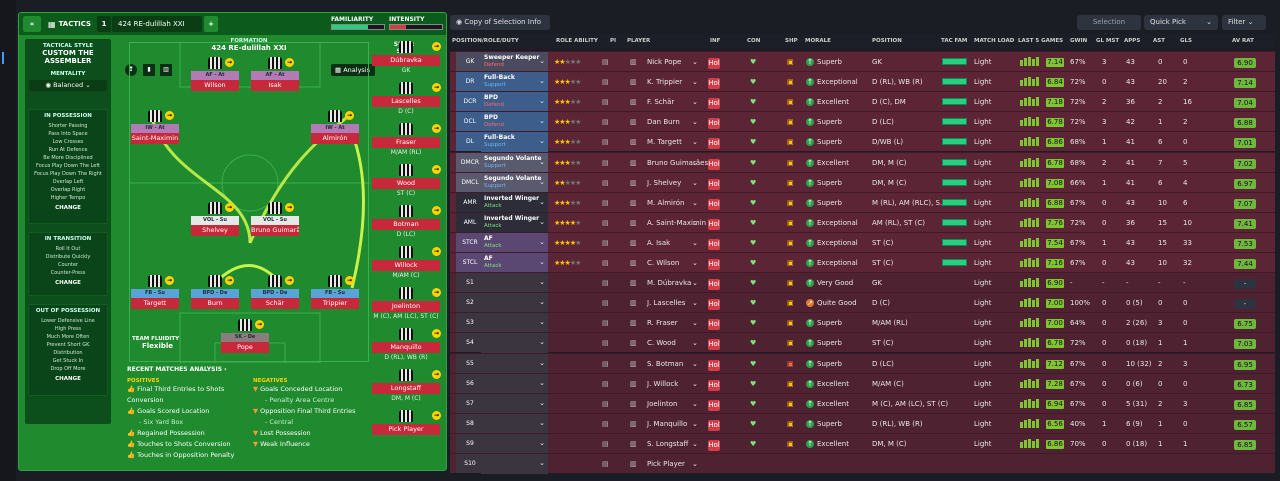 The width and height of the screenshot is (1280, 481). Describe the element at coordinates (406, 65) in the screenshot. I see `sub-player: Dúbravka GK` at that location.